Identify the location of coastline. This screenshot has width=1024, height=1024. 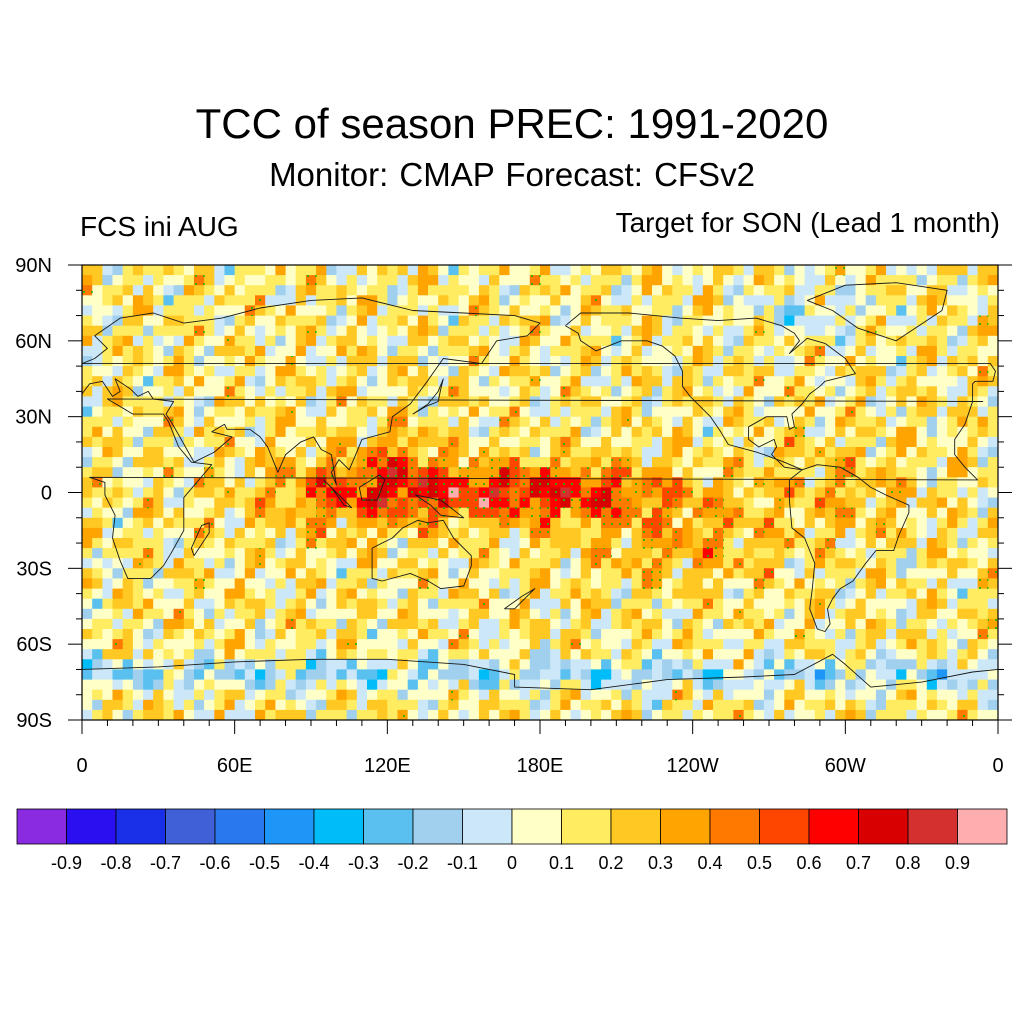
(428, 396).